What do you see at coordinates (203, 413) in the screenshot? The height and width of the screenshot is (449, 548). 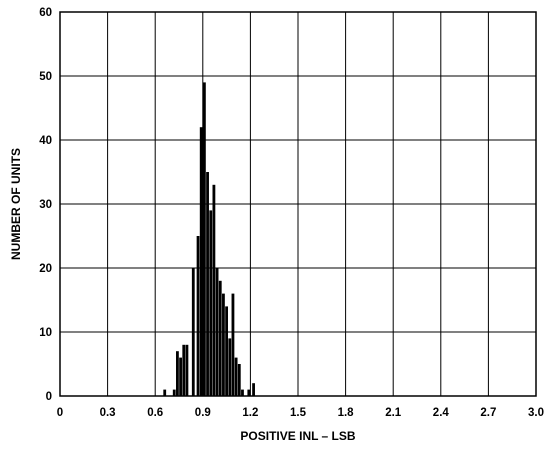 I see `x-tick-label: 0.9` at bounding box center [203, 413].